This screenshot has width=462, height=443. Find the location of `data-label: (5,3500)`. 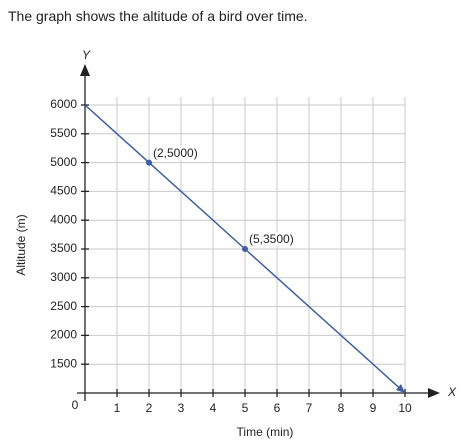

data-label: (5,3500) is located at coordinates (271, 239).